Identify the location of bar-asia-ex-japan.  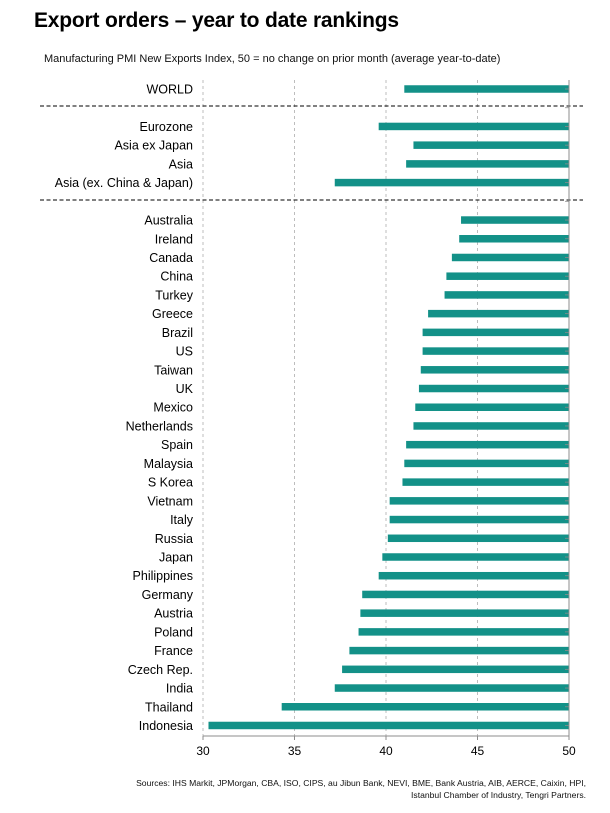
(491, 145).